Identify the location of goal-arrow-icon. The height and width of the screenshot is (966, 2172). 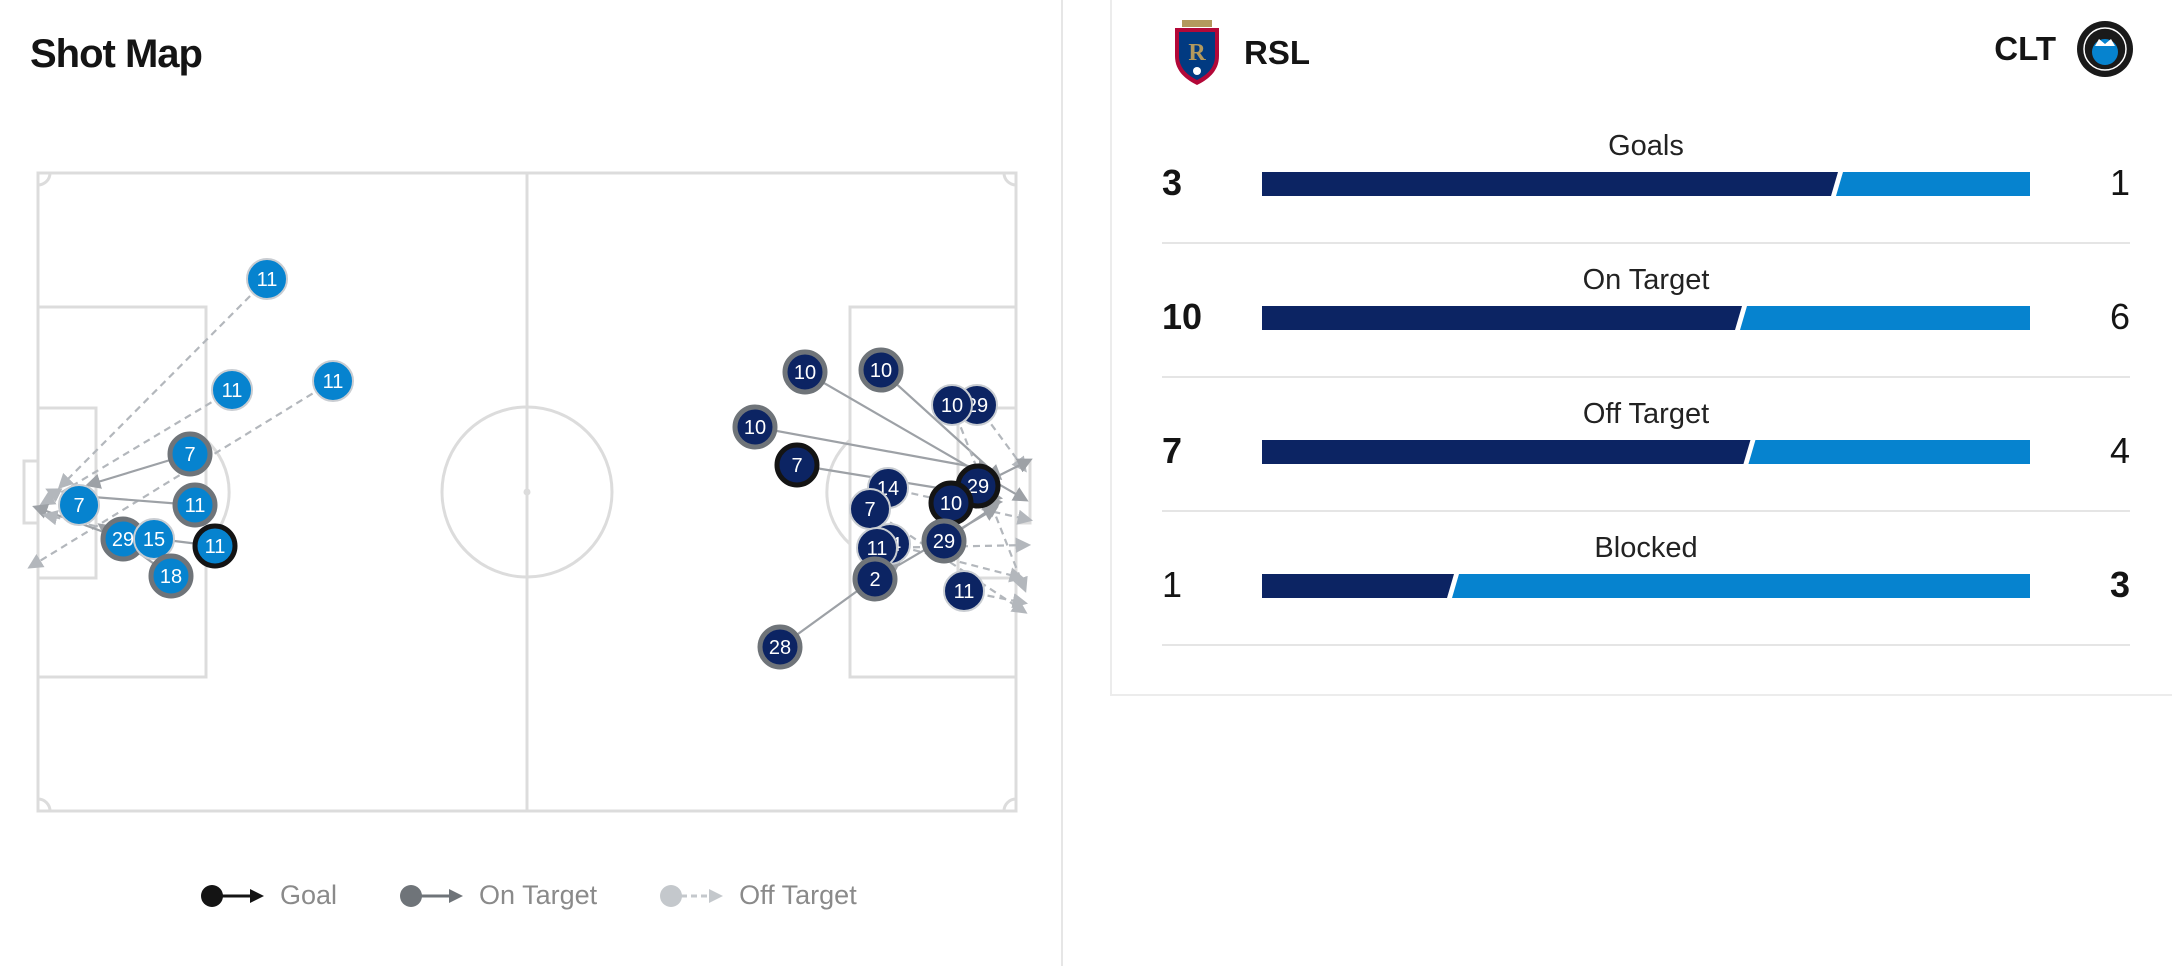
(232, 895).